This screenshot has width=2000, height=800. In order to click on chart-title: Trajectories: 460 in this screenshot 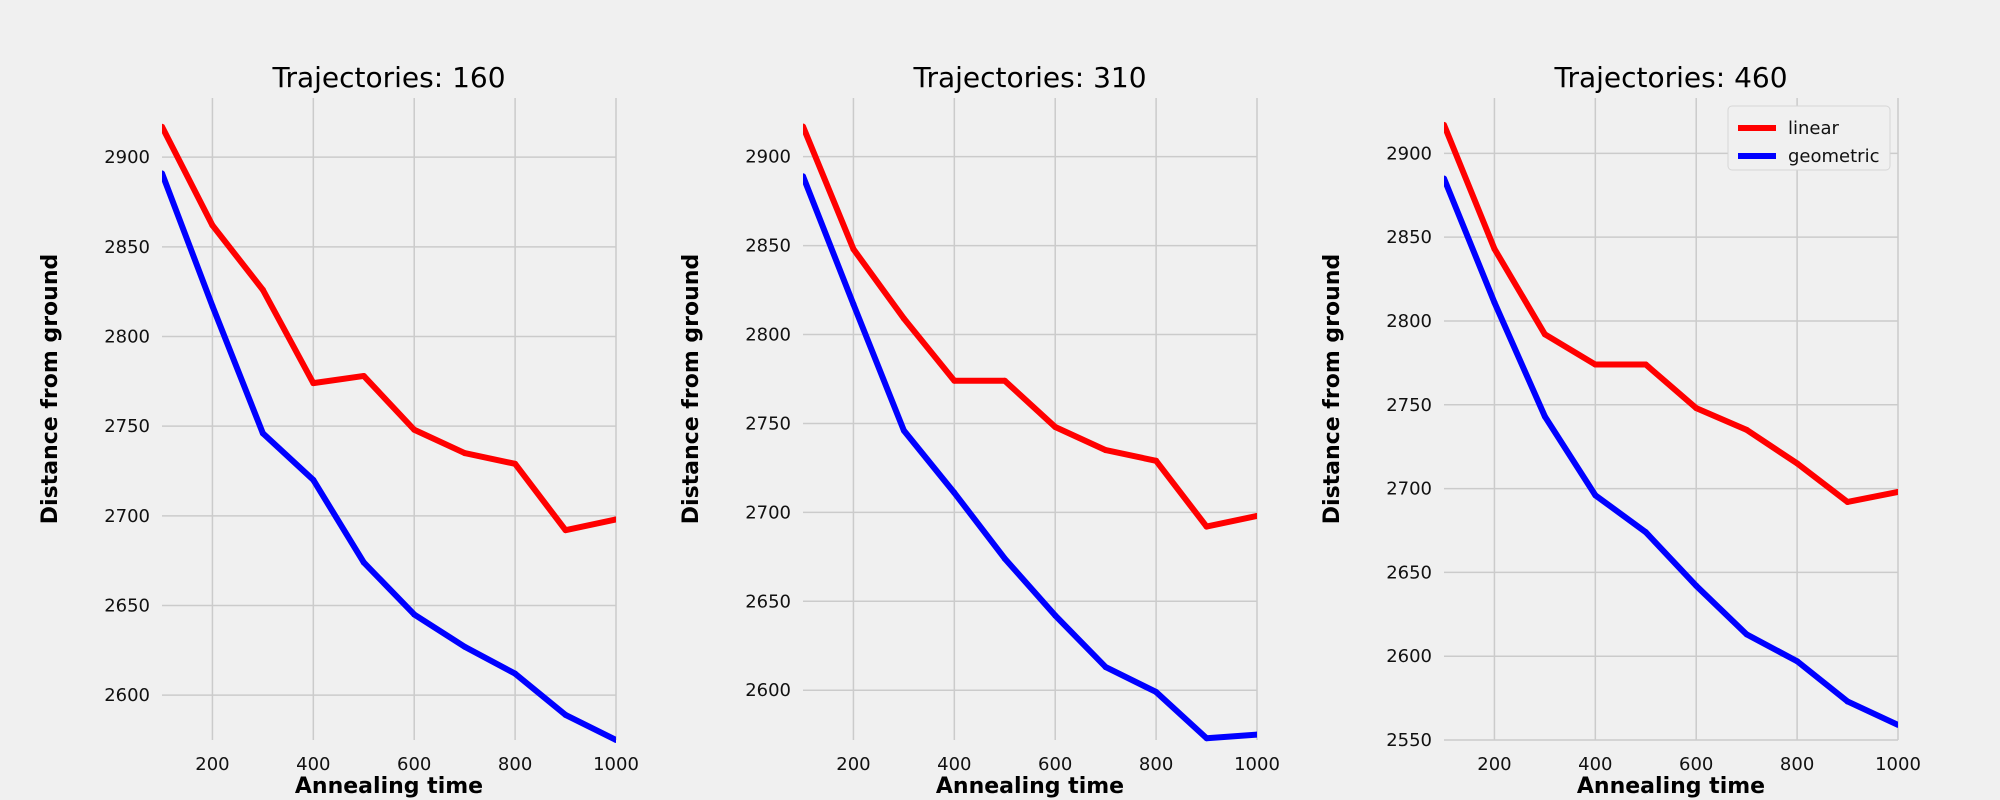, I will do `click(1670, 77)`.